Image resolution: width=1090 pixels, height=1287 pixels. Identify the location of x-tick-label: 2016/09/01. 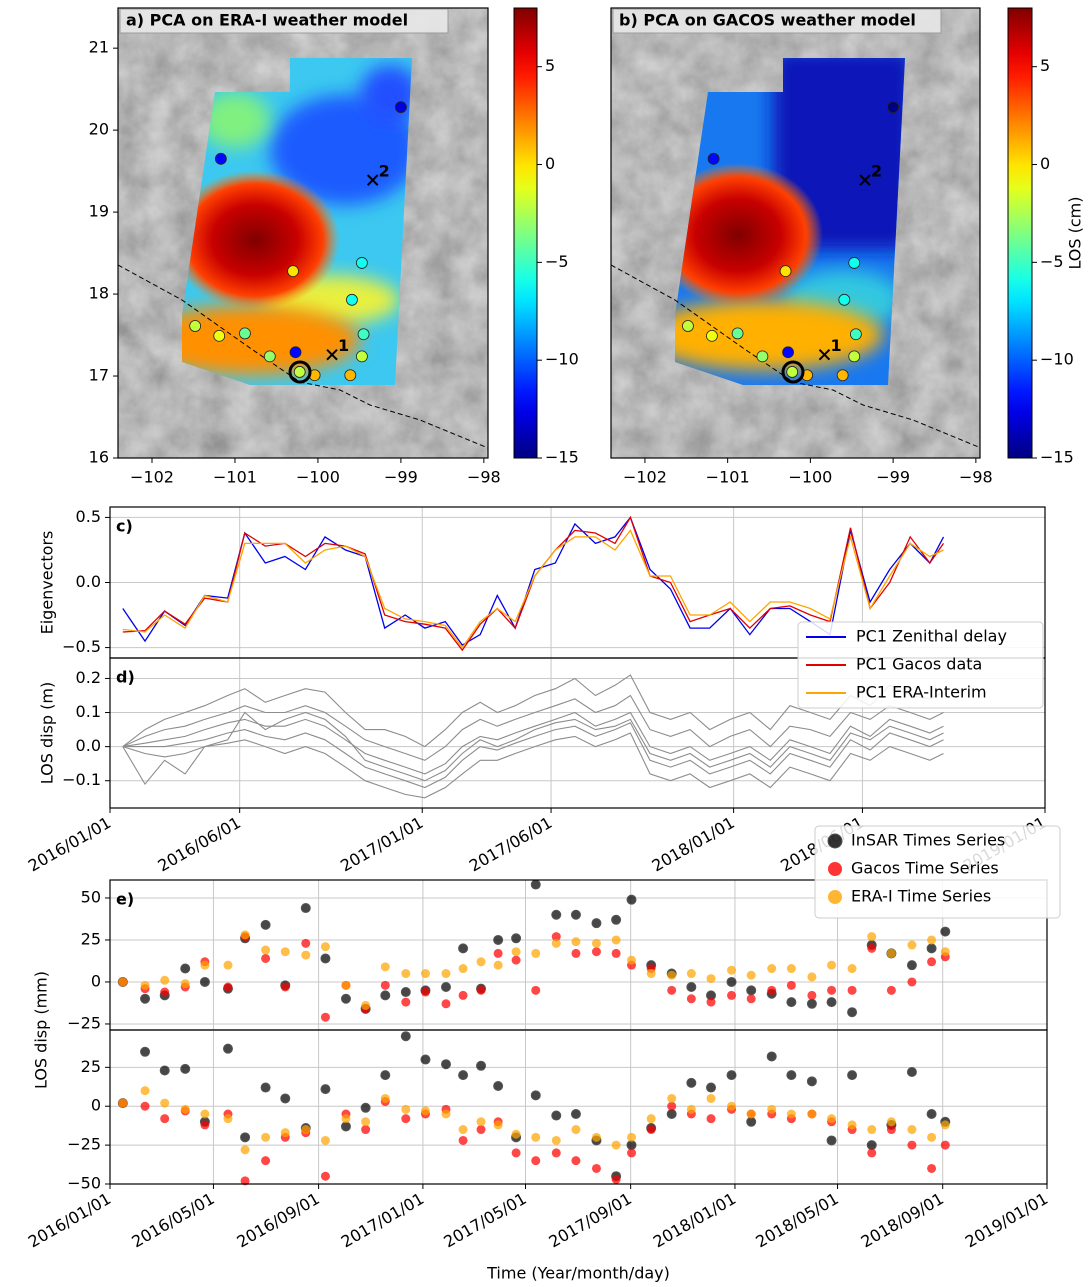
(277, 1220).